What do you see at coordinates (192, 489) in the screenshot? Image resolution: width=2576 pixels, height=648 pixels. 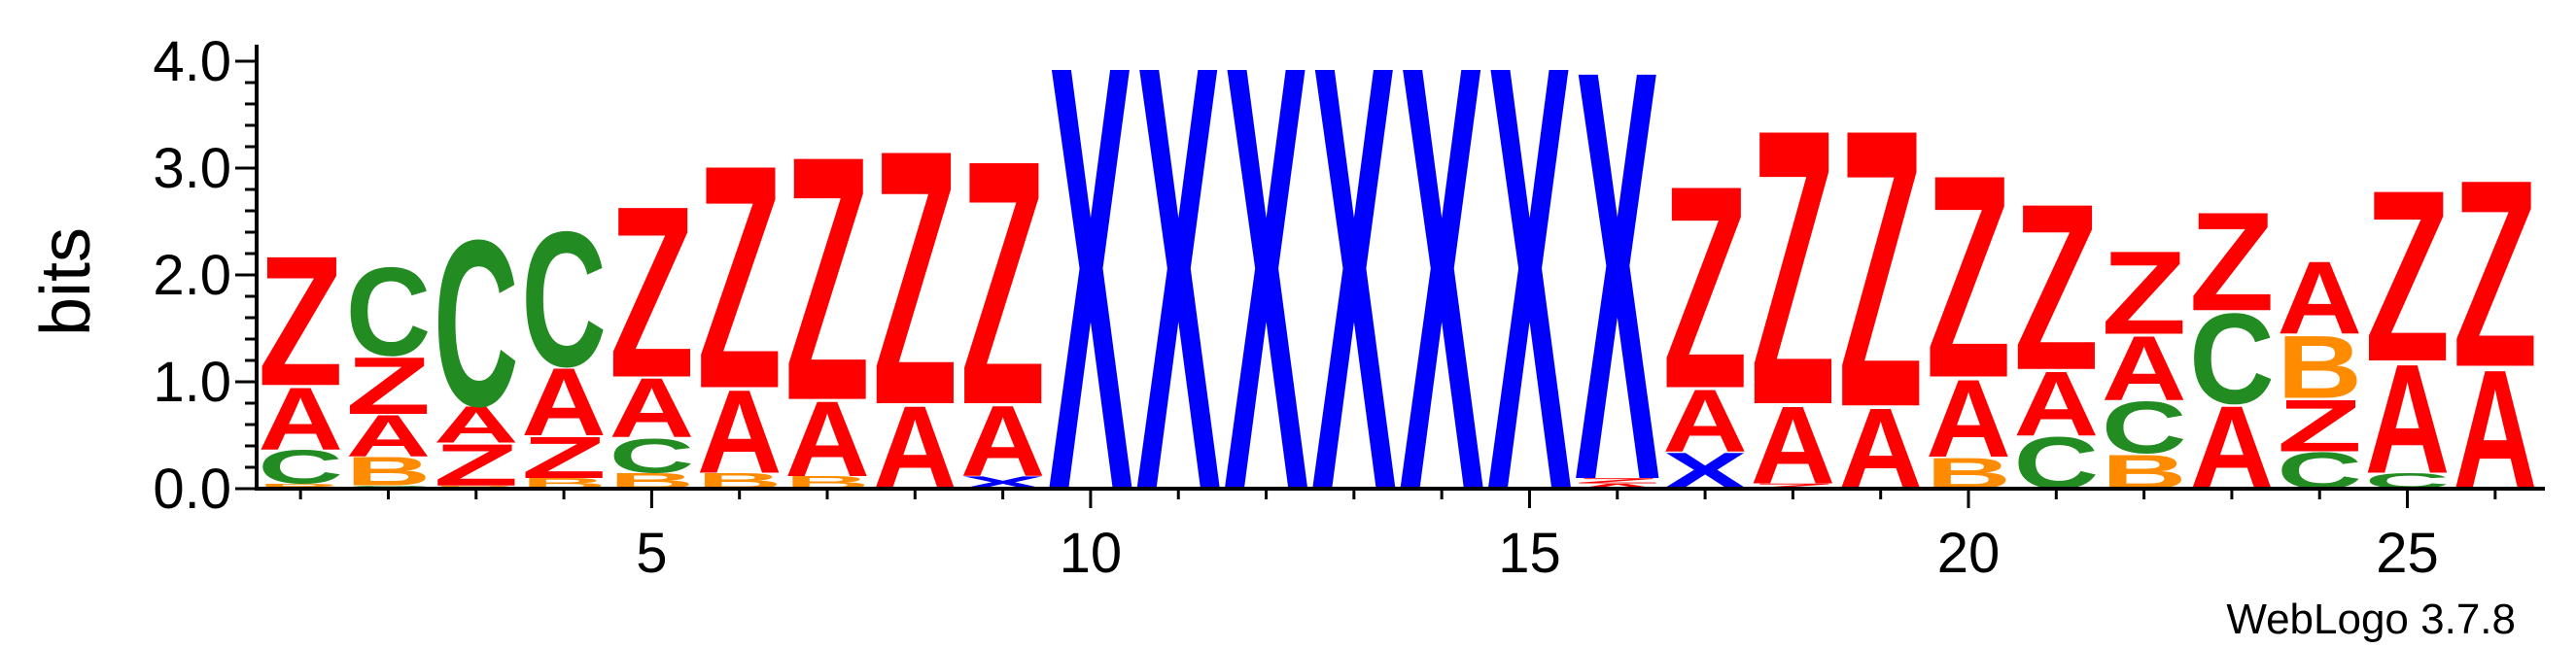 I see `y-tick-label: 0.0` at bounding box center [192, 489].